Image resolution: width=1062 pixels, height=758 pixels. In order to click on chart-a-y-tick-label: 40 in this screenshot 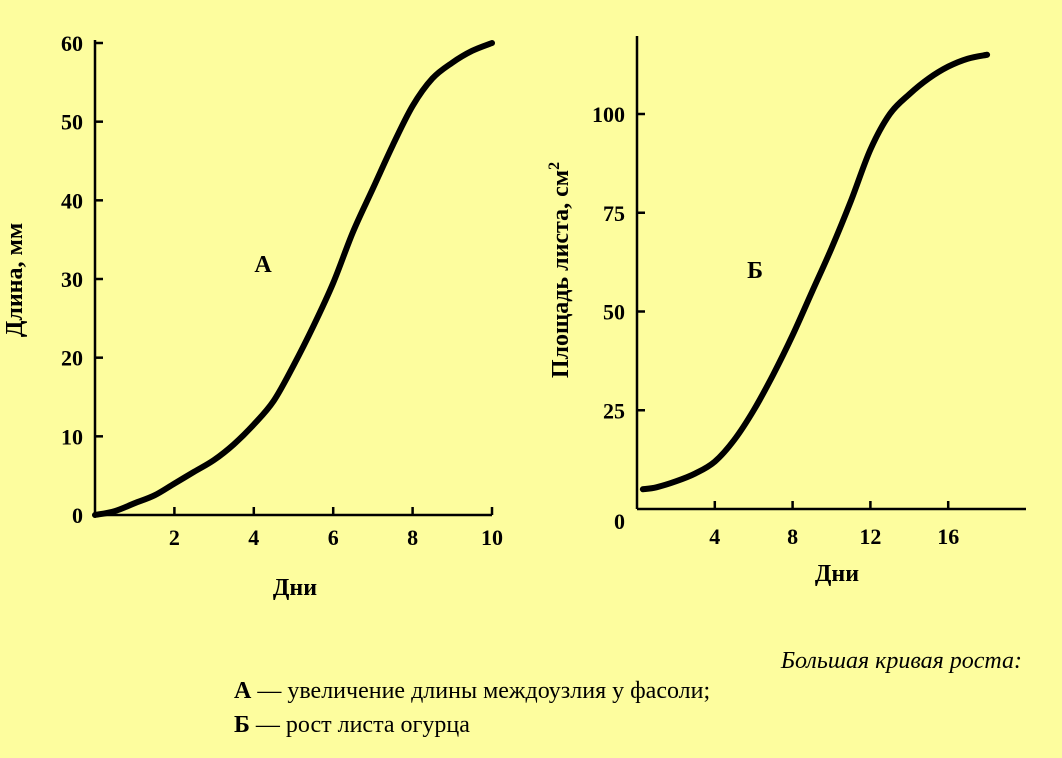, I will do `click(72, 200)`.